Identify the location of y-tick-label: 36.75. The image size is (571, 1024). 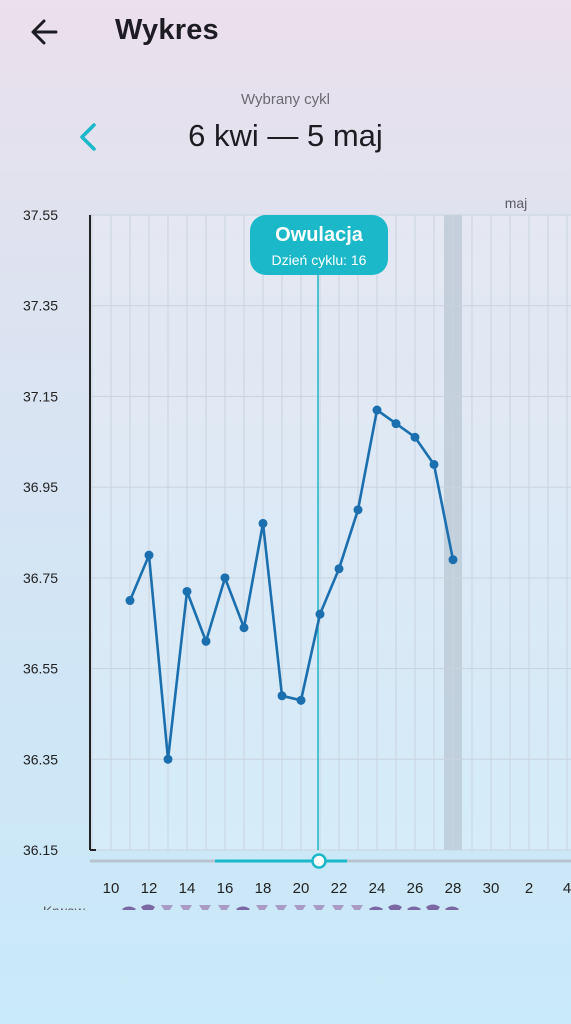
(40, 578).